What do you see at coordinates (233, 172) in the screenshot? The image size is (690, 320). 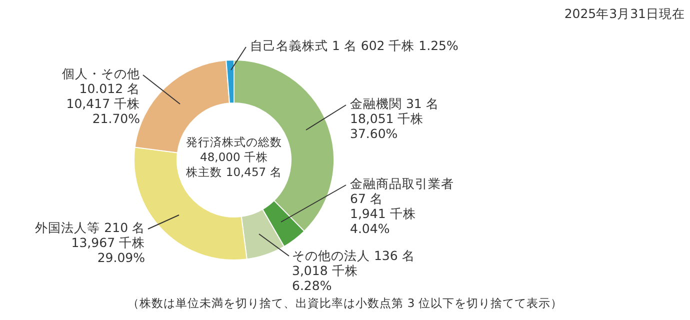 I see `text: 株主数 10,457 名` at bounding box center [233, 172].